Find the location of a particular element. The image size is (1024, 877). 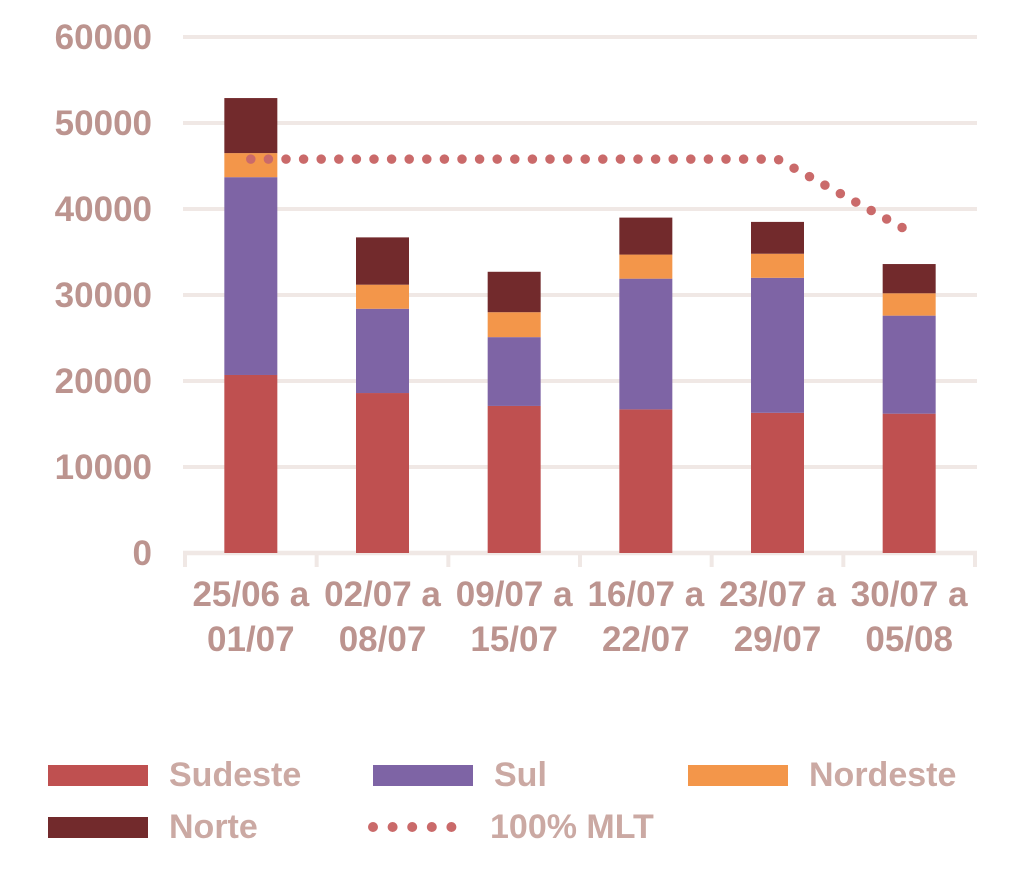

mlt-dotted-swatch-icon is located at coordinates (422, 827).